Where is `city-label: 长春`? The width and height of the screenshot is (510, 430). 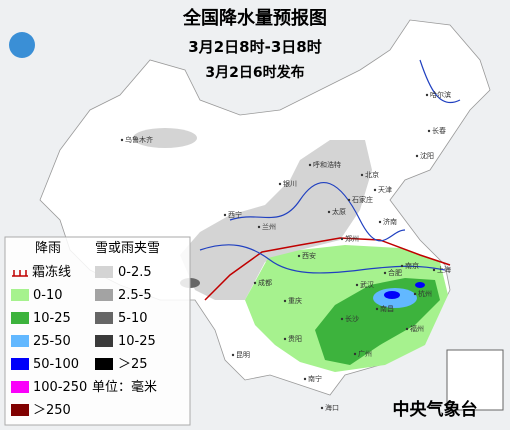
city-label: 长春 is located at coordinates (439, 130).